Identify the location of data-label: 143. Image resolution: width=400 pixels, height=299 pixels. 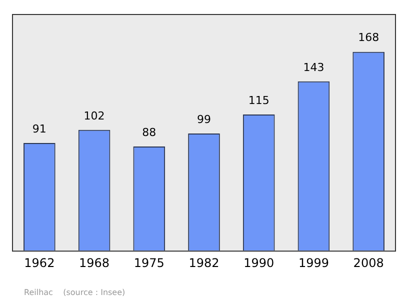
(313, 67).